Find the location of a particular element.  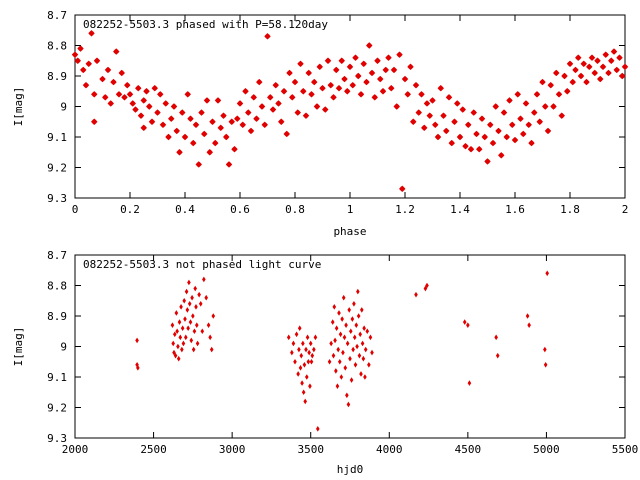

y-tick-label: 8.8 is located at coordinates (57, 46).